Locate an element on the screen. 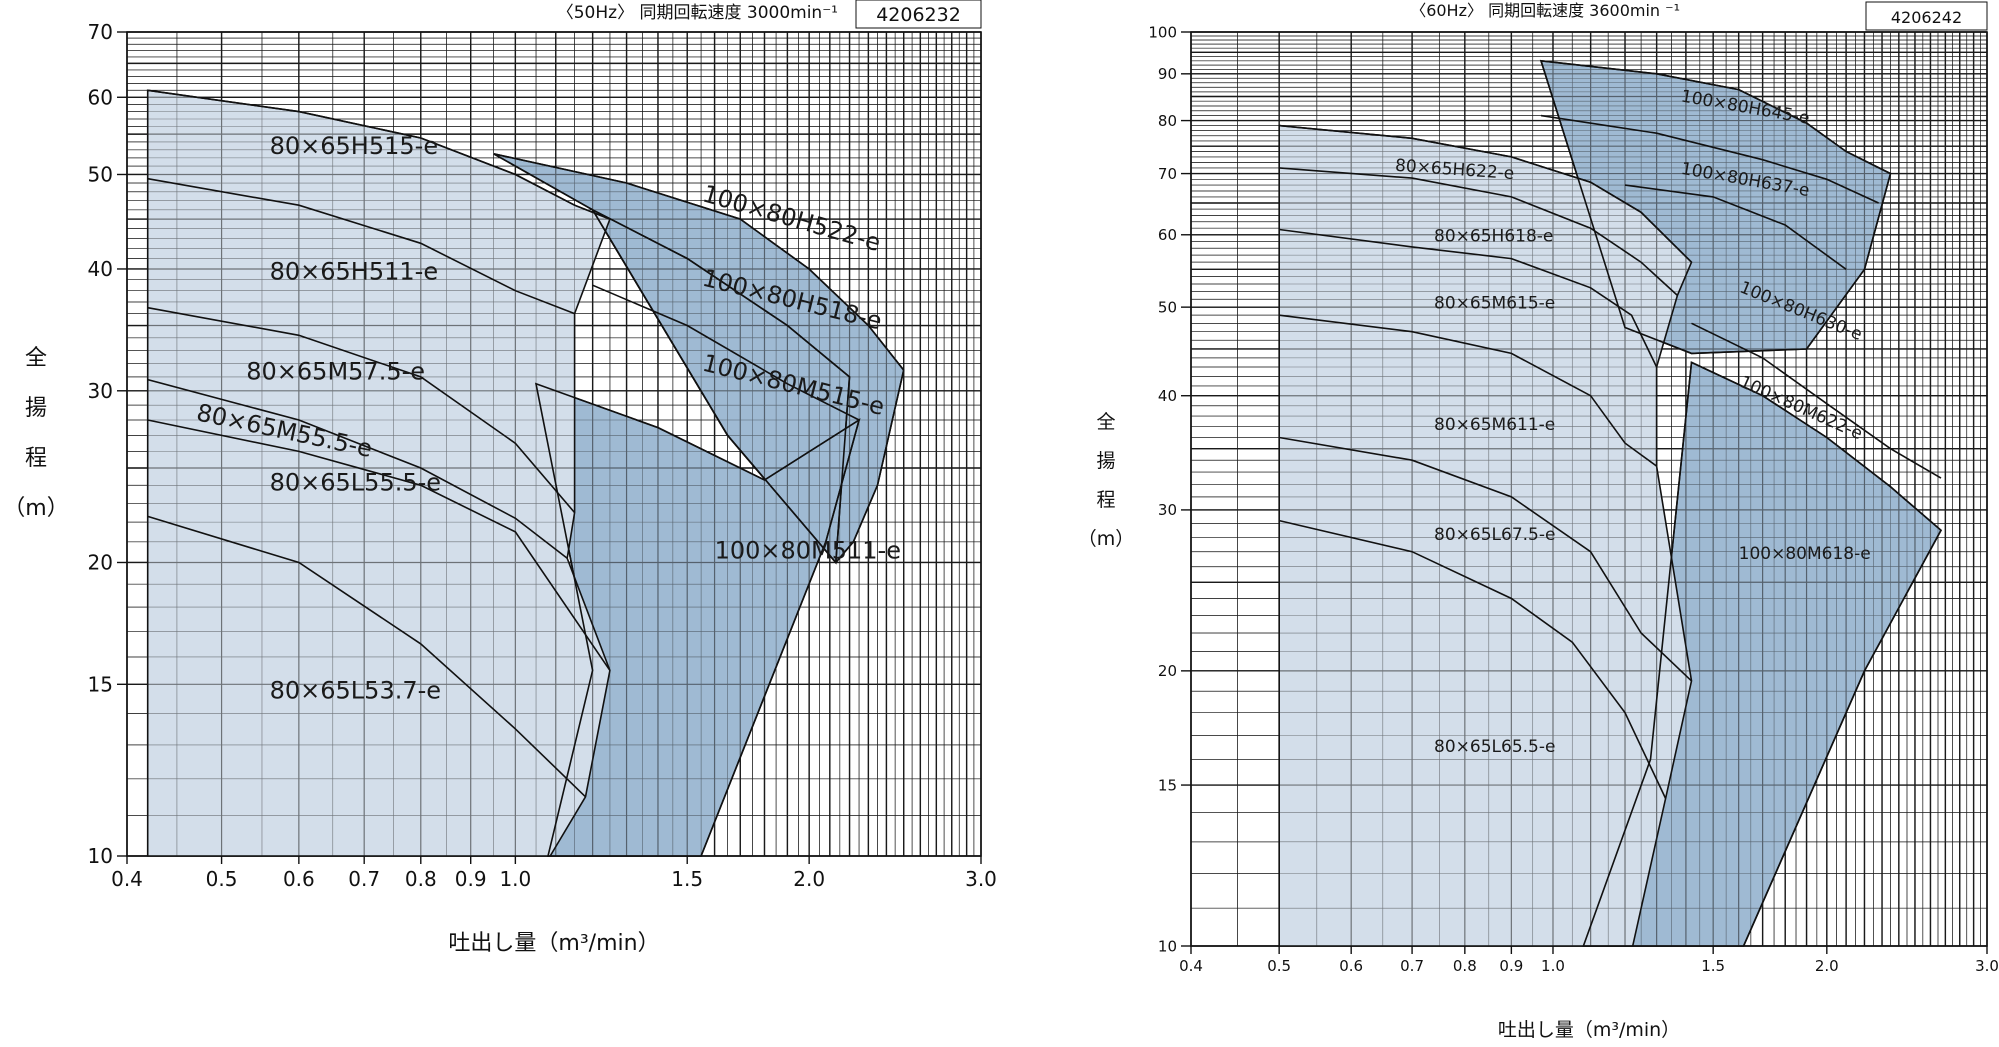 Image resolution: width=1999 pixels, height=1047 pixels. chart-code: 4206242 is located at coordinates (1926, 17).